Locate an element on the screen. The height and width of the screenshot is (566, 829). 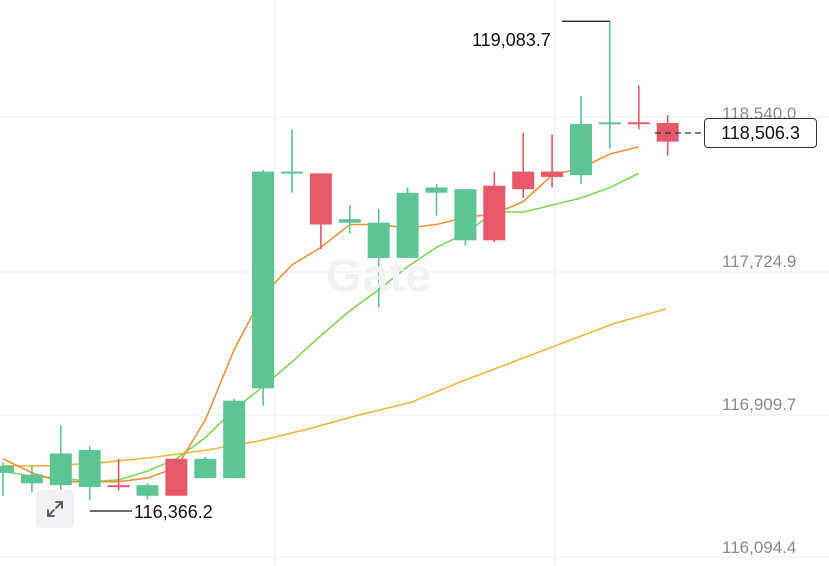
gate-watermark: Gate is located at coordinates (379, 275).